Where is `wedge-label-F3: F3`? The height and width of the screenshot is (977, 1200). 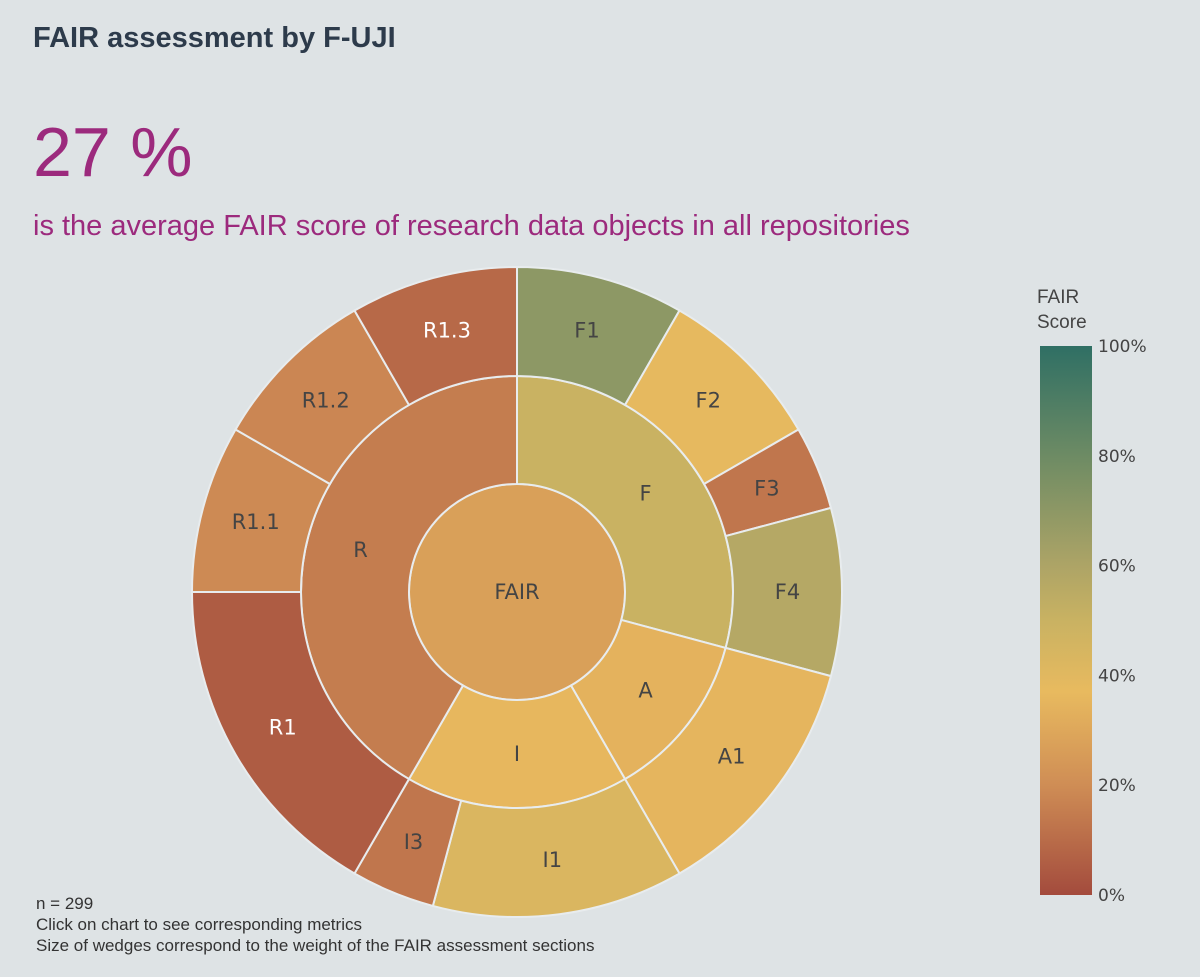
wedge-label-F3: F3 is located at coordinates (766, 488).